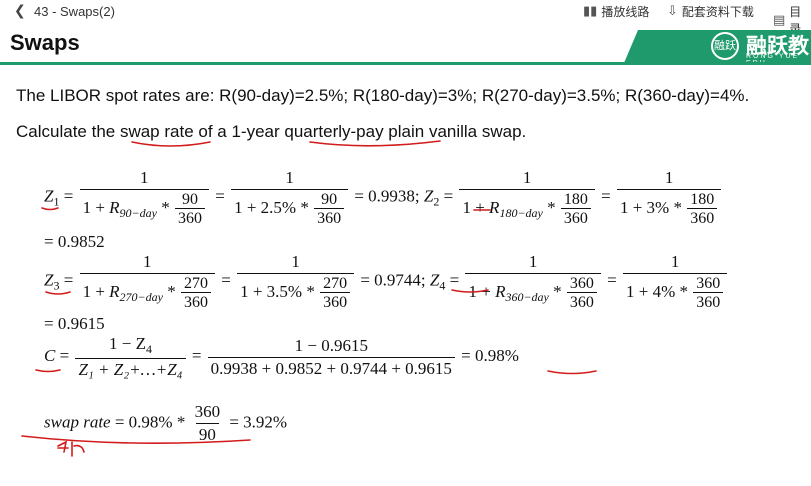  I want to click on route-button: ▮▮ 播放线路, so click(616, 11).